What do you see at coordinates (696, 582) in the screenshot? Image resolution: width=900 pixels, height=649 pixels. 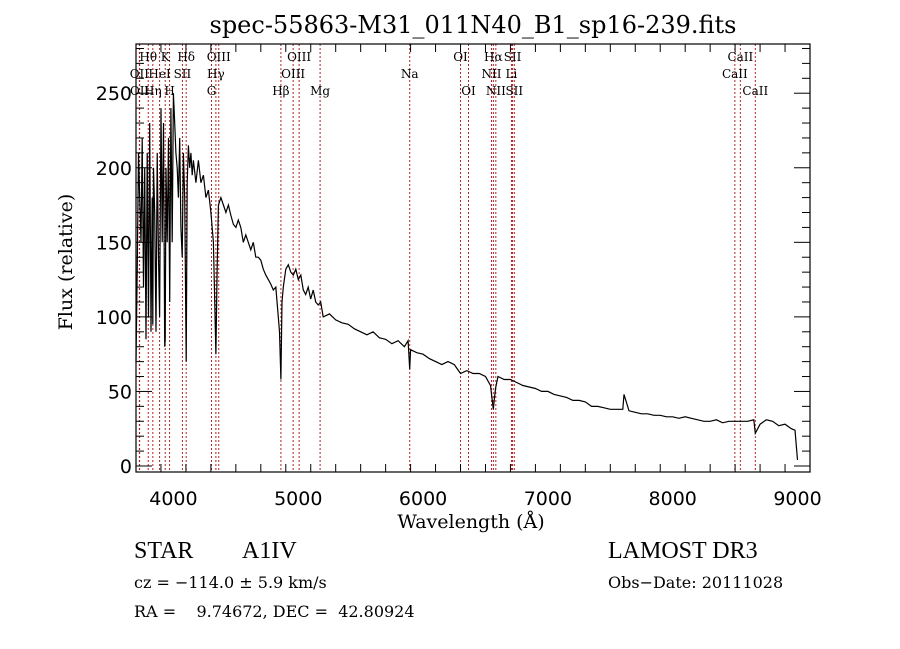 I see `obs-date: Obs−Date: 20111028` at bounding box center [696, 582].